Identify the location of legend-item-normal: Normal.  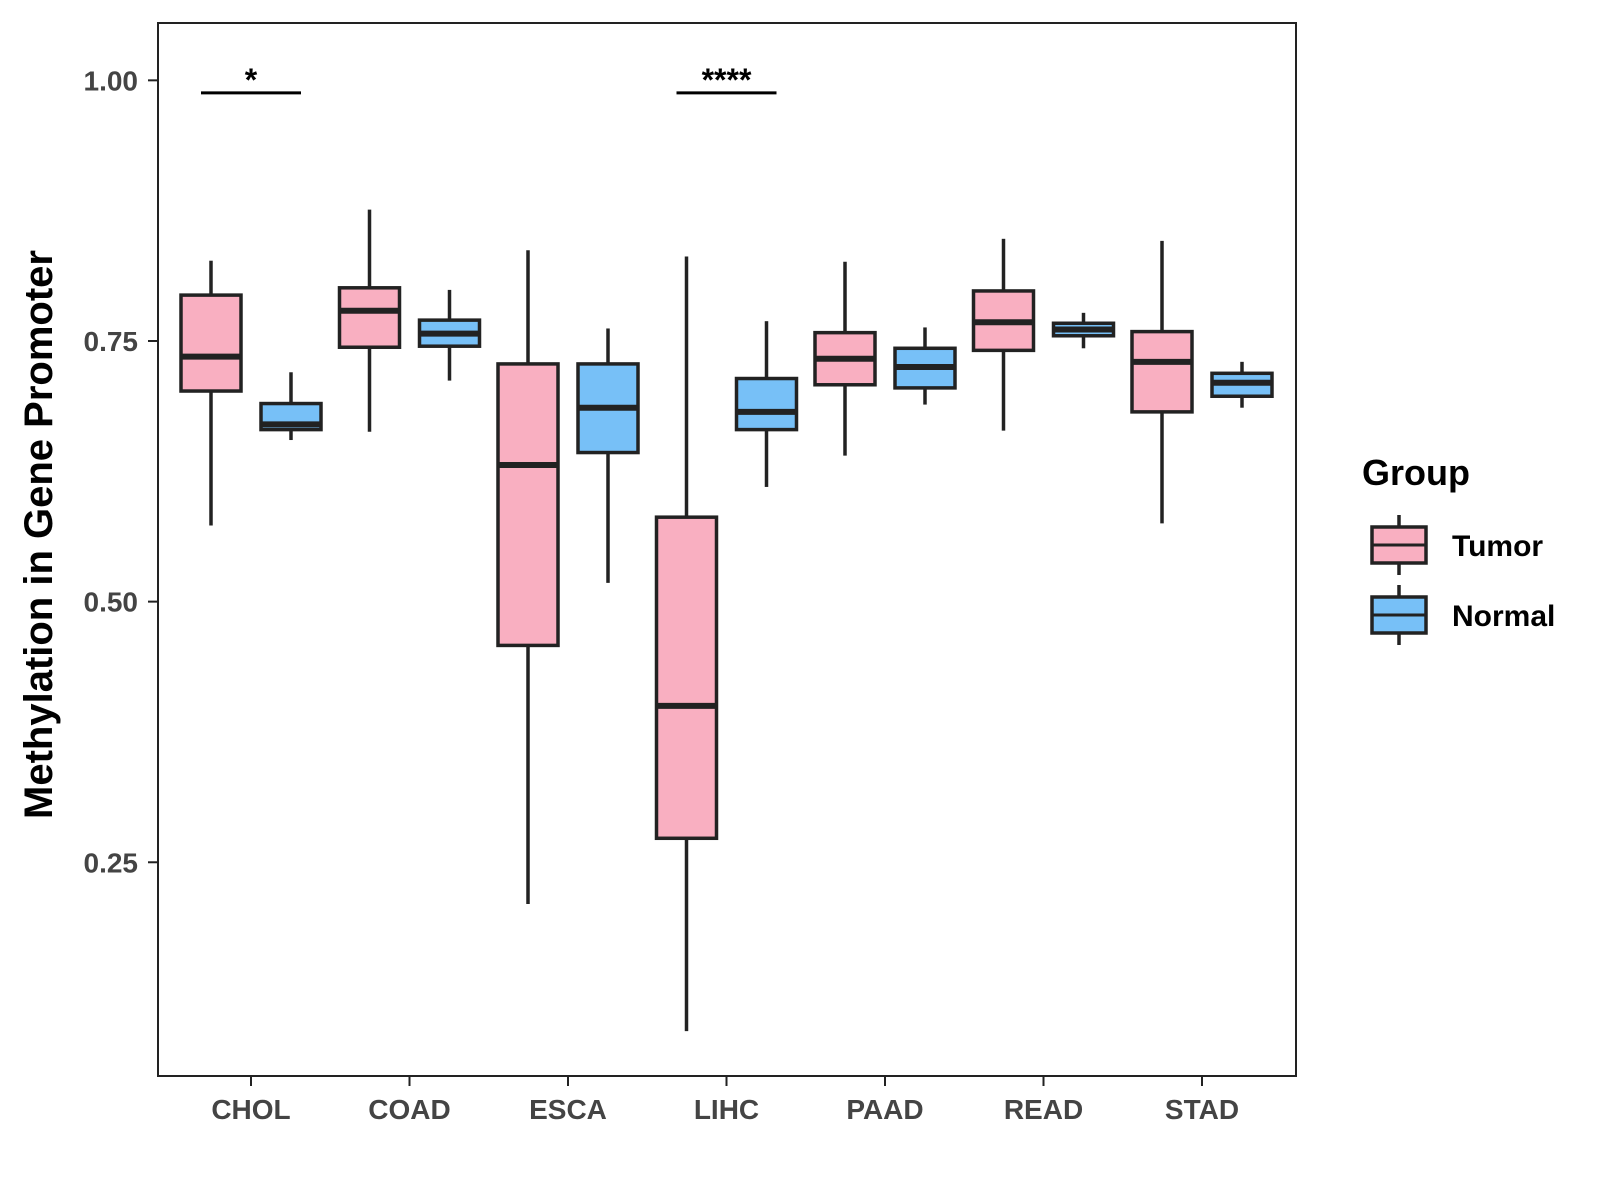
(1462, 615).